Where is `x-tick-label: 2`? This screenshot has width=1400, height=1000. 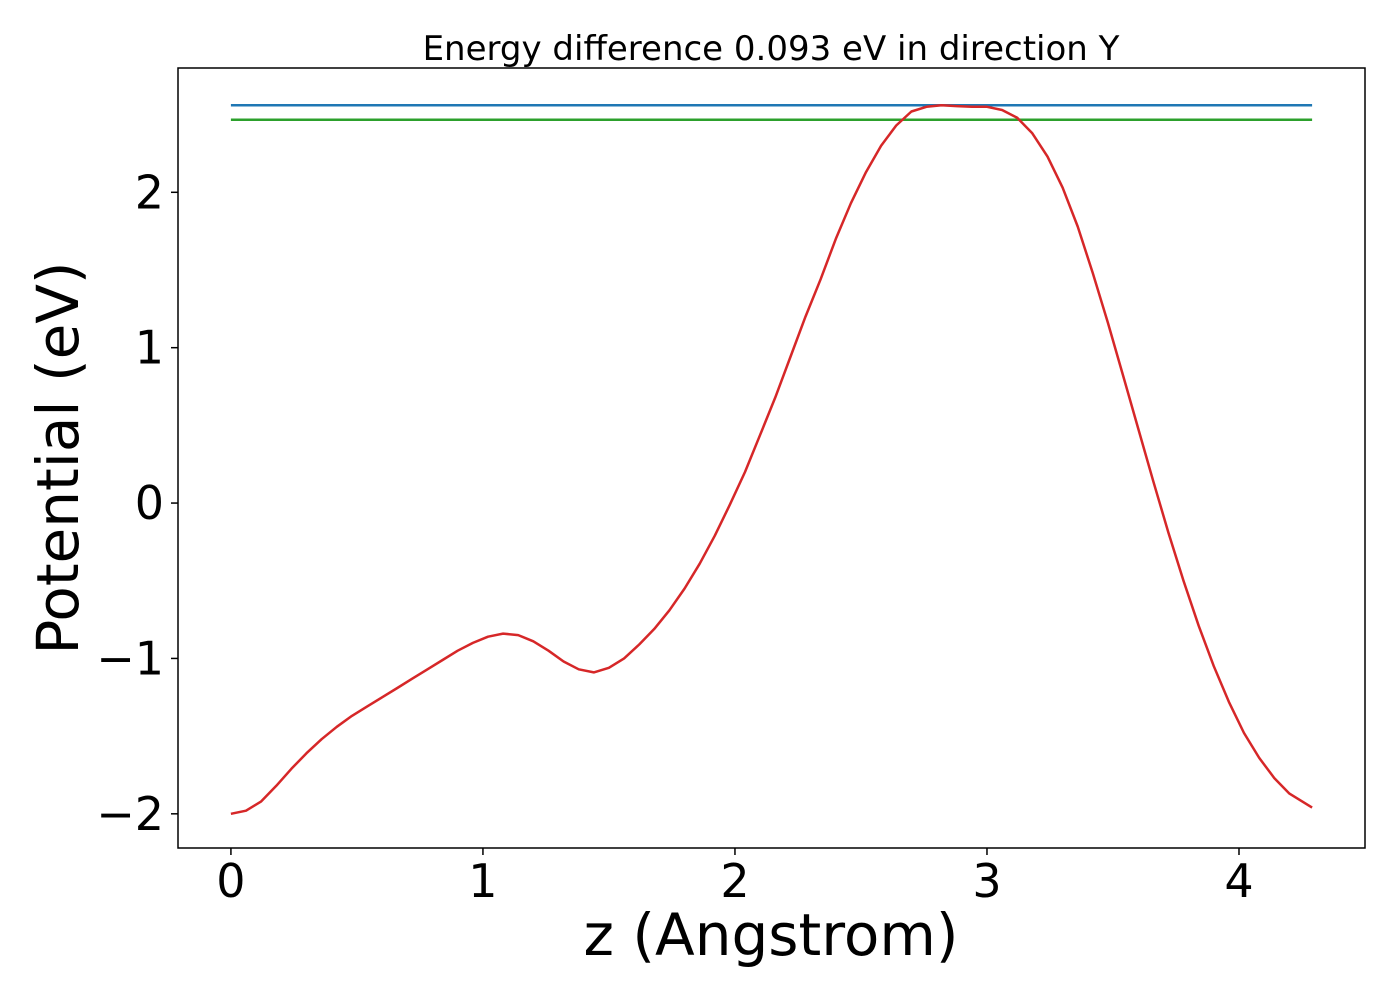 x-tick-label: 2 is located at coordinates (734, 881).